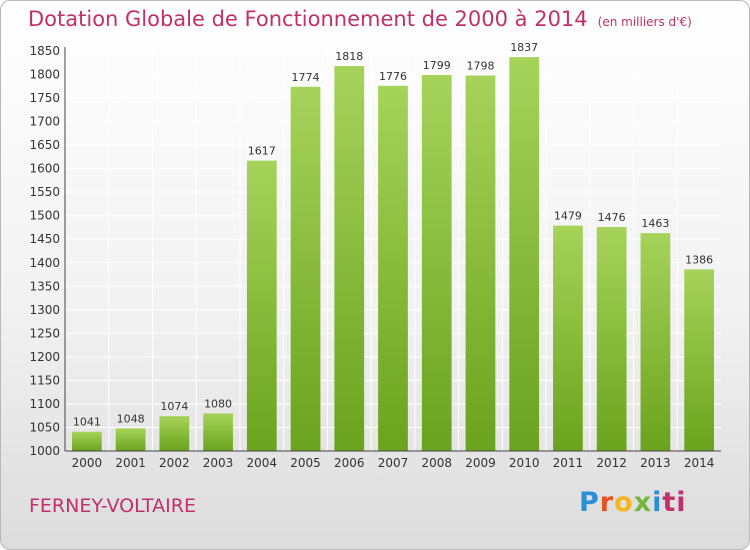  What do you see at coordinates (44, 310) in the screenshot?
I see `y-tick-label: 1300` at bounding box center [44, 310].